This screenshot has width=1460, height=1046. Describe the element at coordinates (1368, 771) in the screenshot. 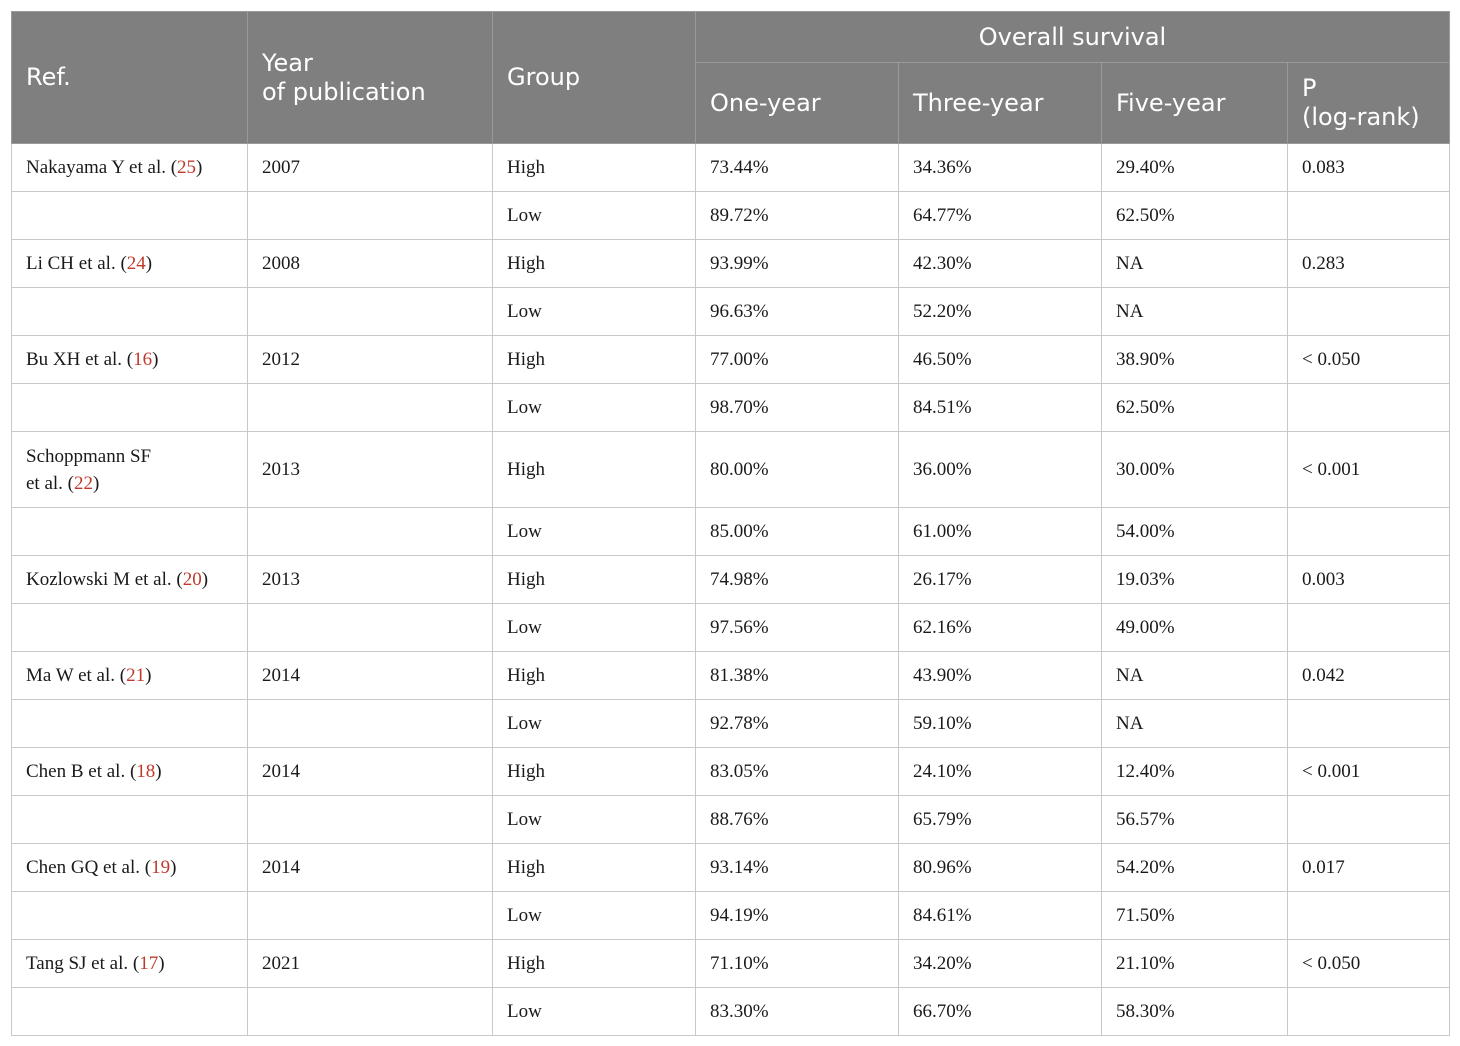

I see `cell-p-value: < 0.001` at that location.